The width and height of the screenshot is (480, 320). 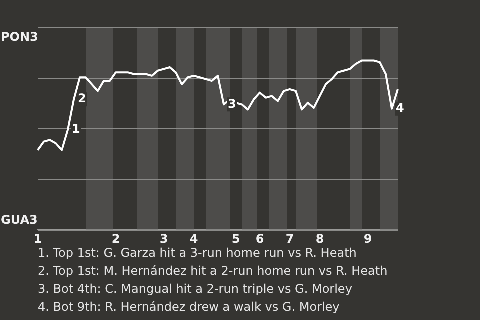 I want to click on x-tick-label: 3, so click(x=164, y=239).